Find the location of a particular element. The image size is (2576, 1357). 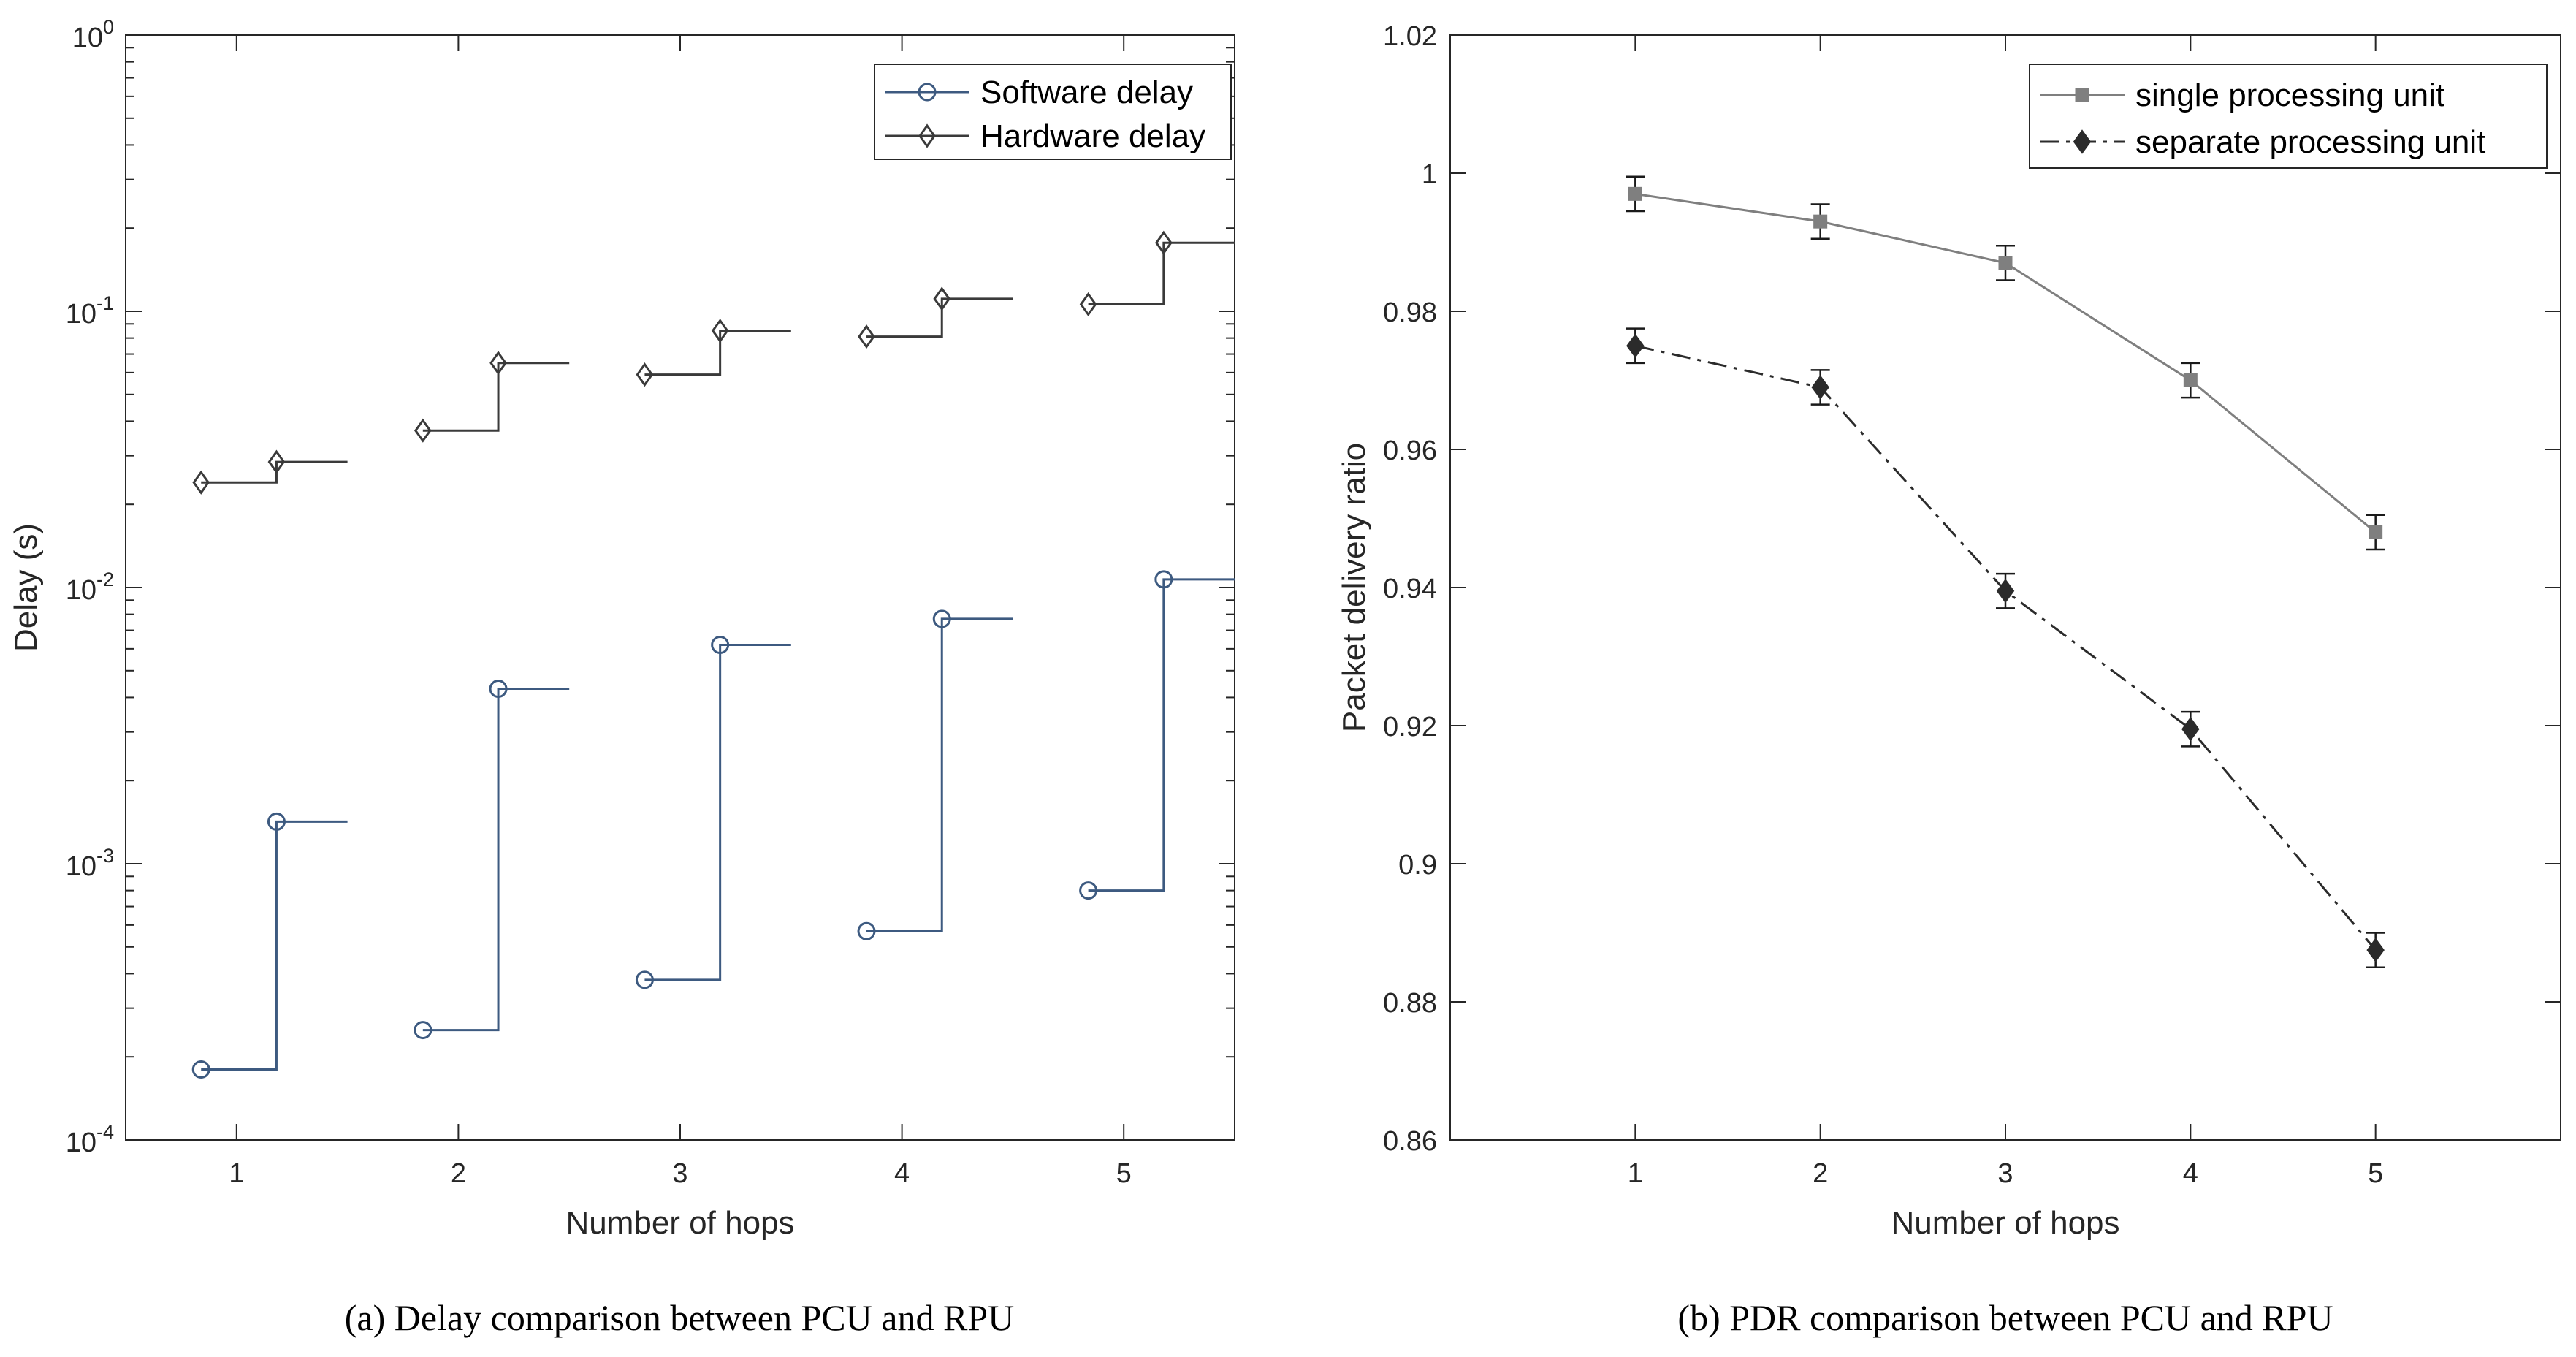

x-tick-label-a: 3 is located at coordinates (680, 1173).